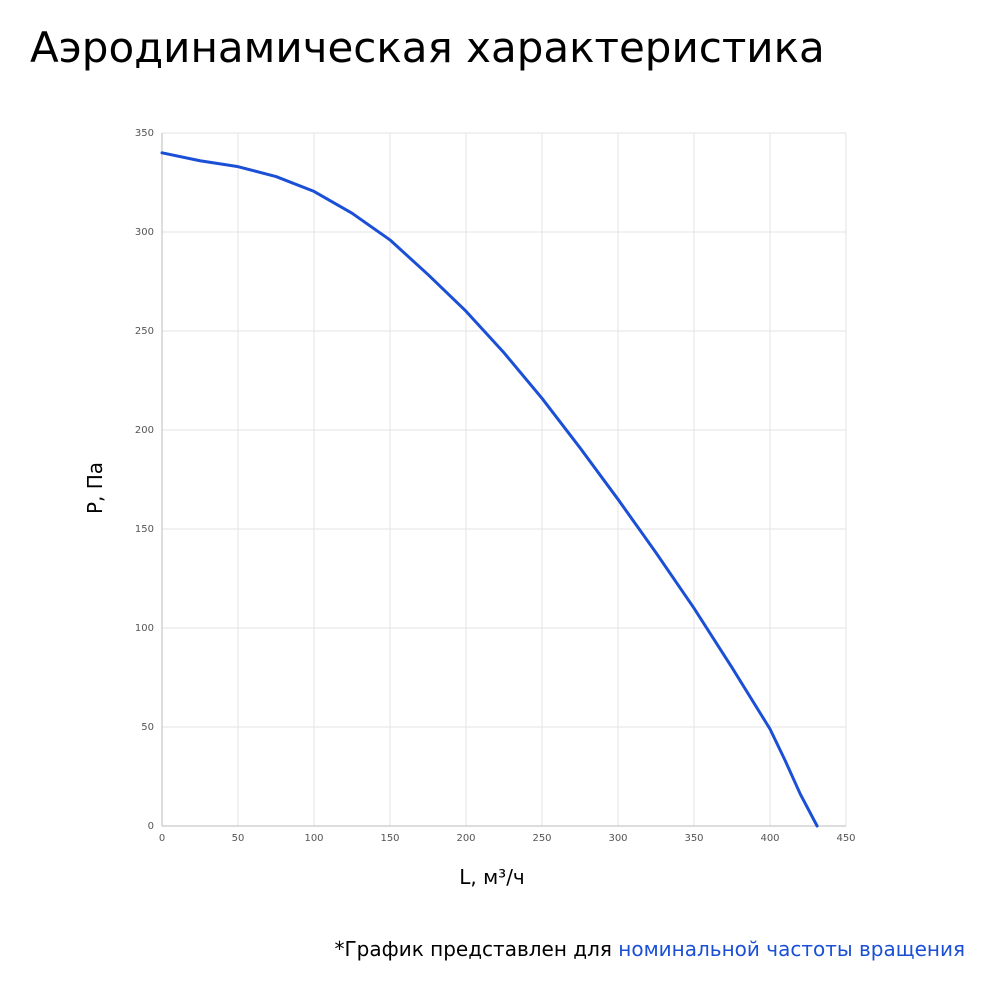 Image resolution: width=1000 pixels, height=1000 pixels. What do you see at coordinates (427, 47) in the screenshot?
I see `chart-title: Аэродинамическая характеристика` at bounding box center [427, 47].